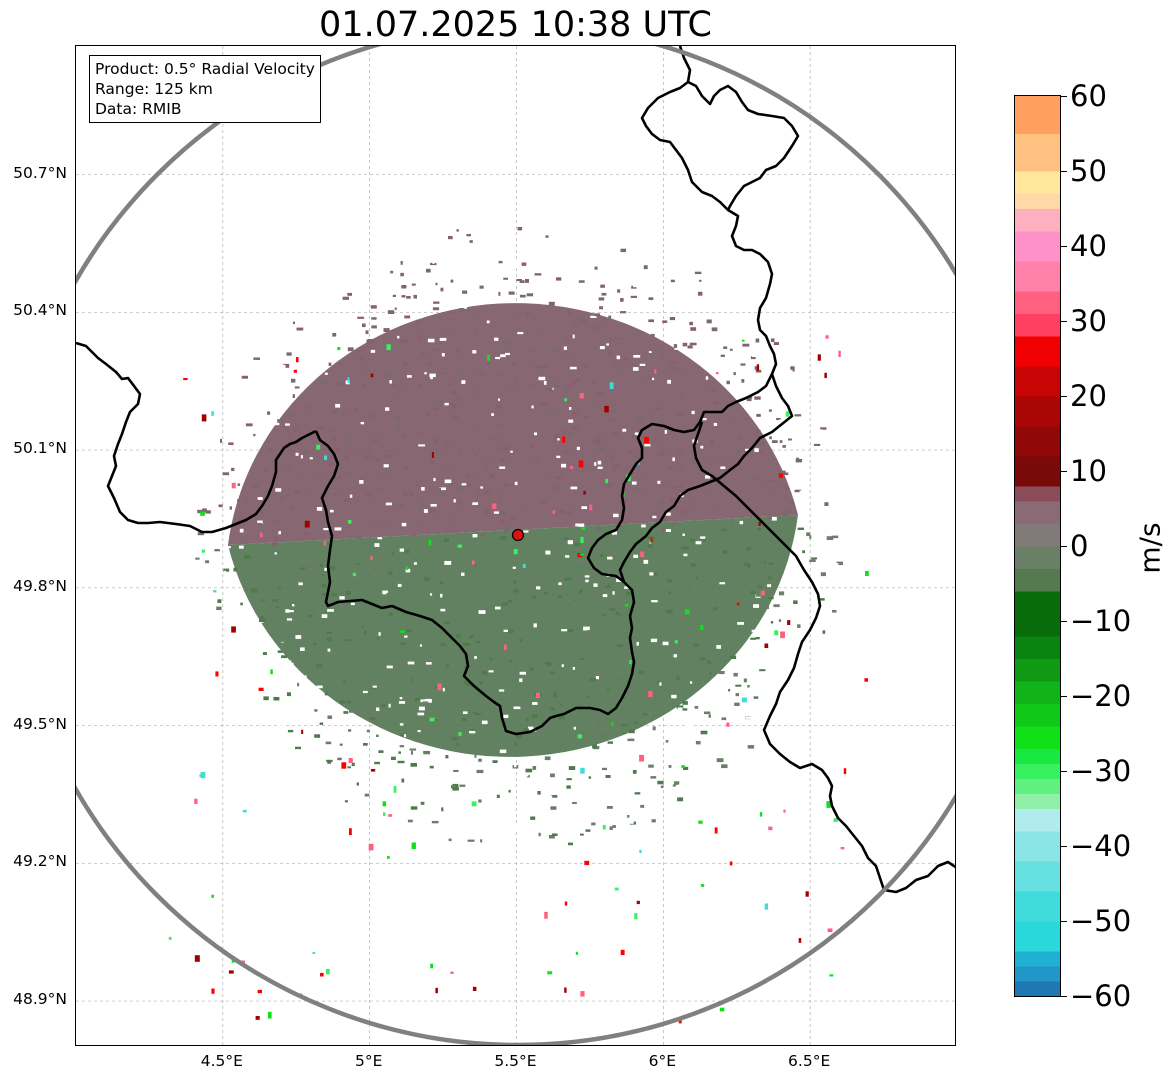  I want to click on approaching-echo-region, so click(512, 636).